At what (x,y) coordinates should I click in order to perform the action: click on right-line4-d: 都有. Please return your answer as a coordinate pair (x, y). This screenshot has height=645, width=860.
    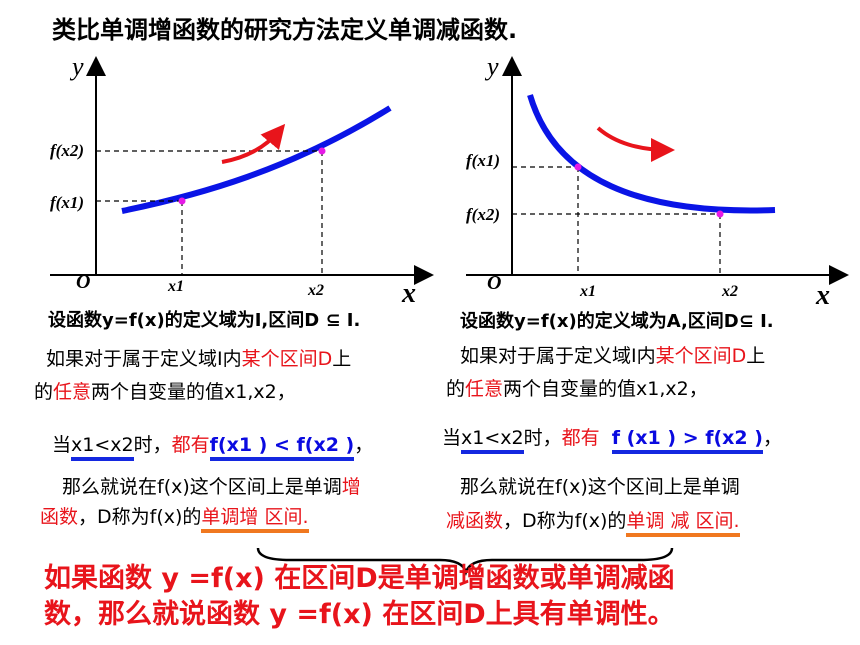
    Looking at the image, I should click on (580, 438).